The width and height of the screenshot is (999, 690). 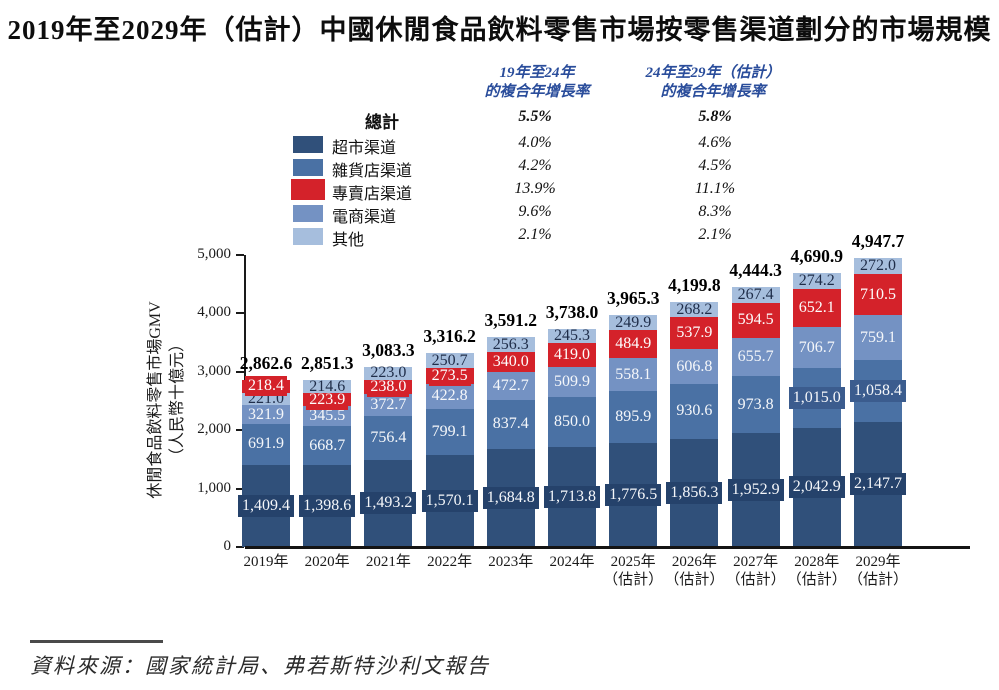 I want to click on bar-segment-value: 1,570.1, so click(x=449, y=501).